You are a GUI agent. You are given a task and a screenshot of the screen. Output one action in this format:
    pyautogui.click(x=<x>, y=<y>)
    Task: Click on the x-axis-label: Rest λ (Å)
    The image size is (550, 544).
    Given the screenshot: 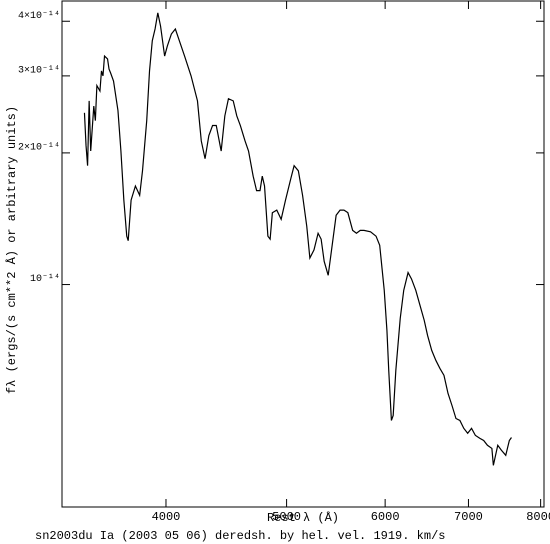 What is the action you would take?
    pyautogui.click(x=303, y=517)
    